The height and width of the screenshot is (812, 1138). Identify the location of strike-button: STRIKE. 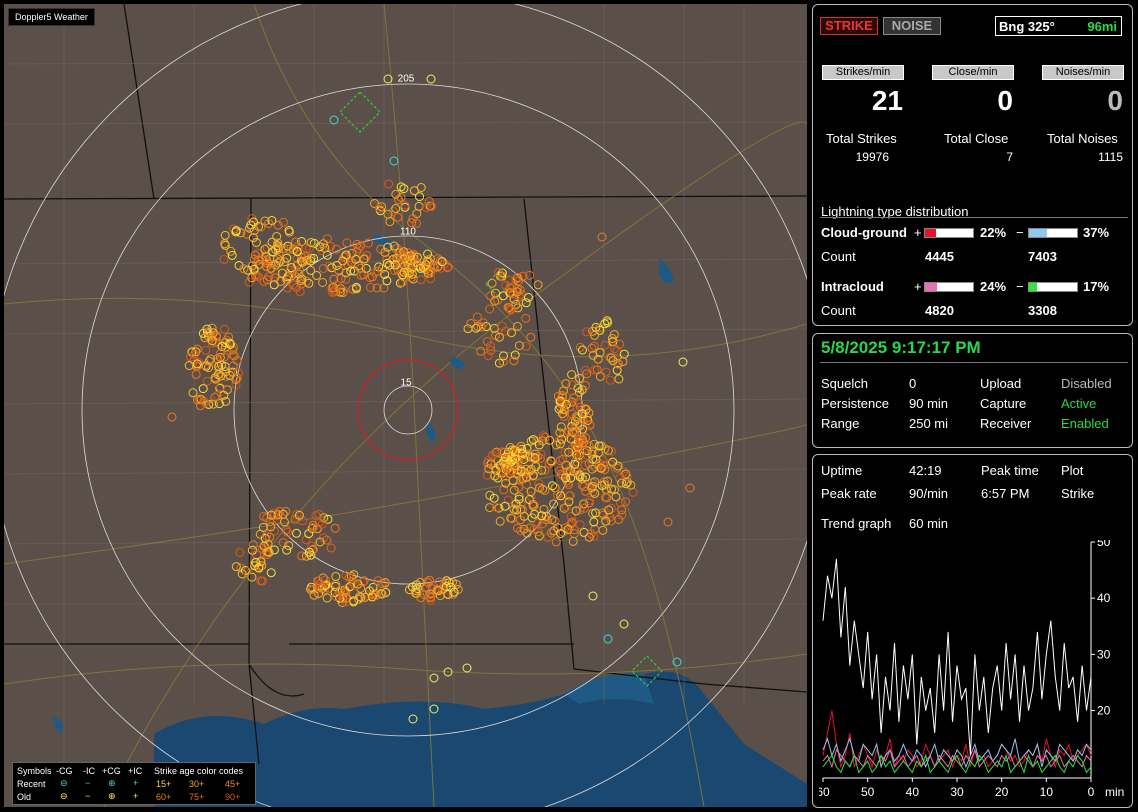
(849, 26).